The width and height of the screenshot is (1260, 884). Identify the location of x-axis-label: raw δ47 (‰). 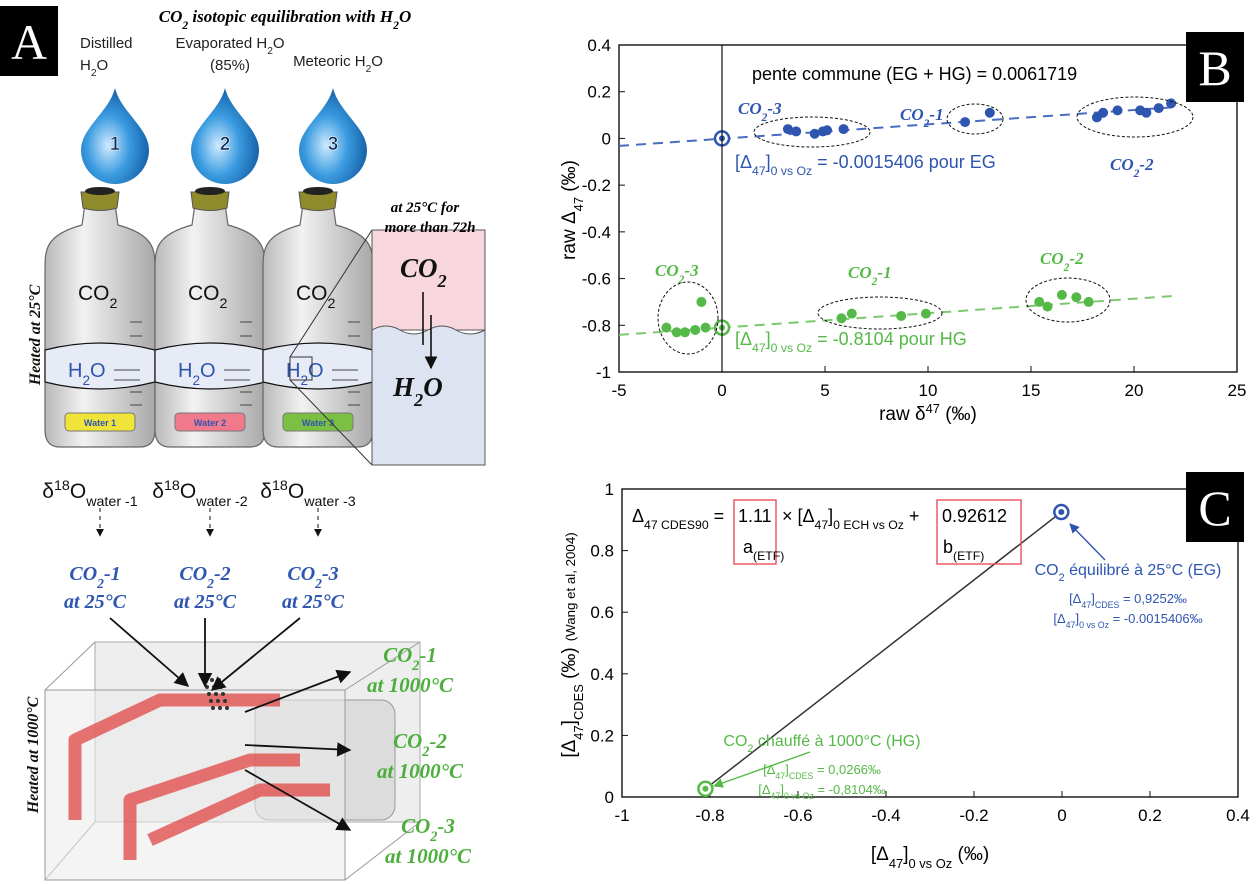
(928, 413).